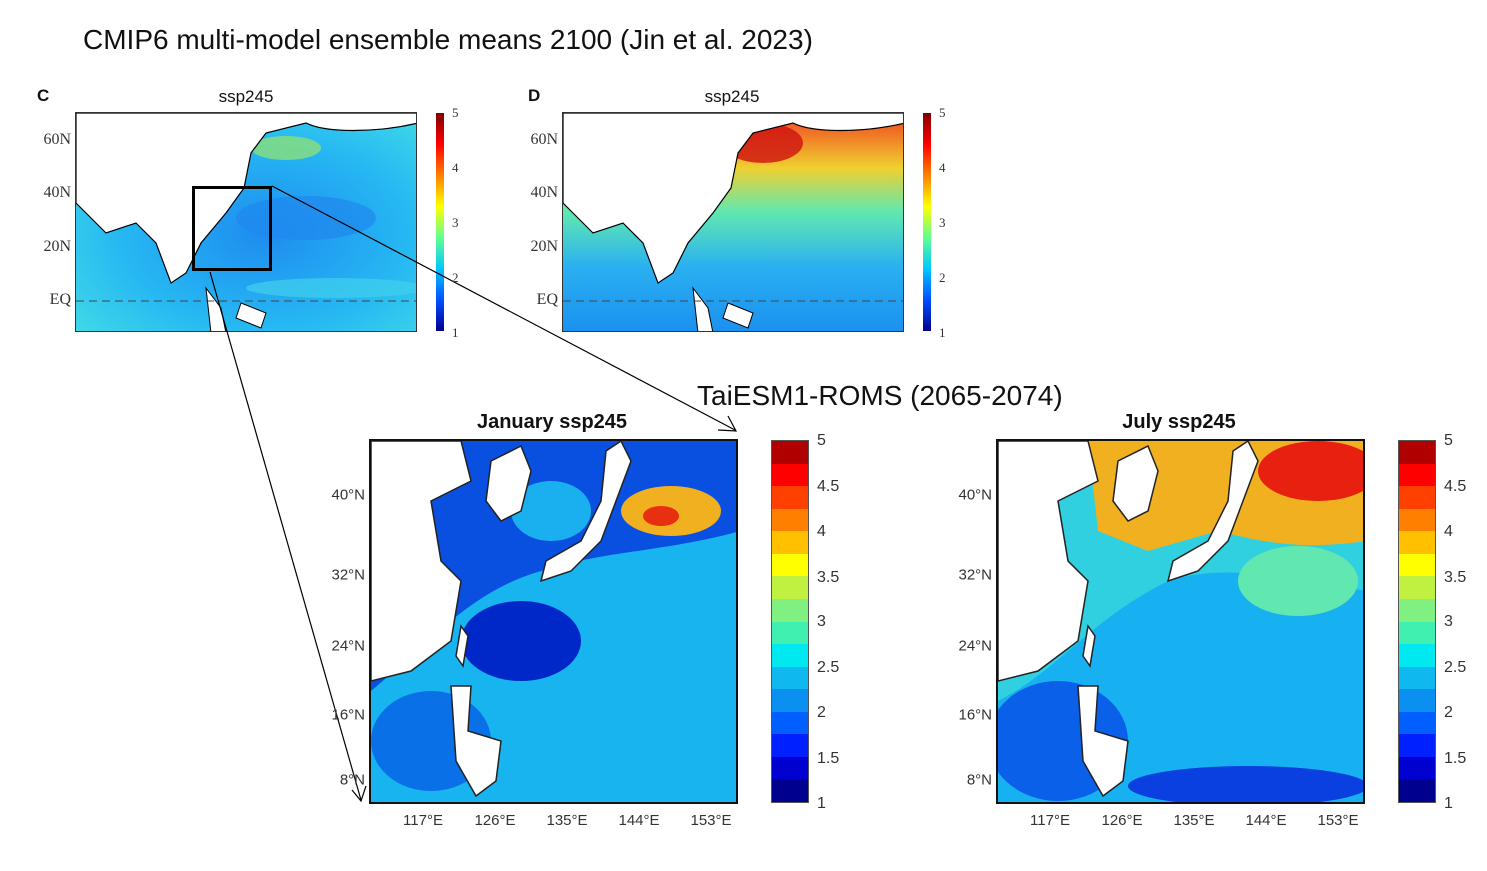 Image resolution: width=1487 pixels, height=871 pixels. Describe the element at coordinates (553, 621) in the screenshot. I see `january-map` at that location.